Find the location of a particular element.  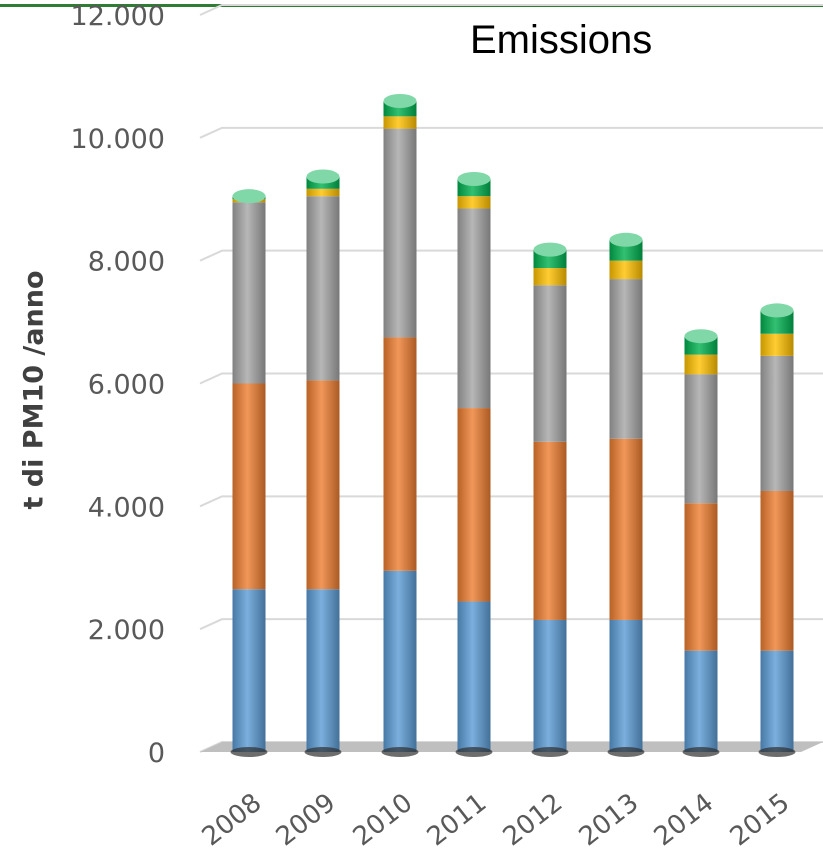

x-tick-label: 2008 is located at coordinates (232, 820).